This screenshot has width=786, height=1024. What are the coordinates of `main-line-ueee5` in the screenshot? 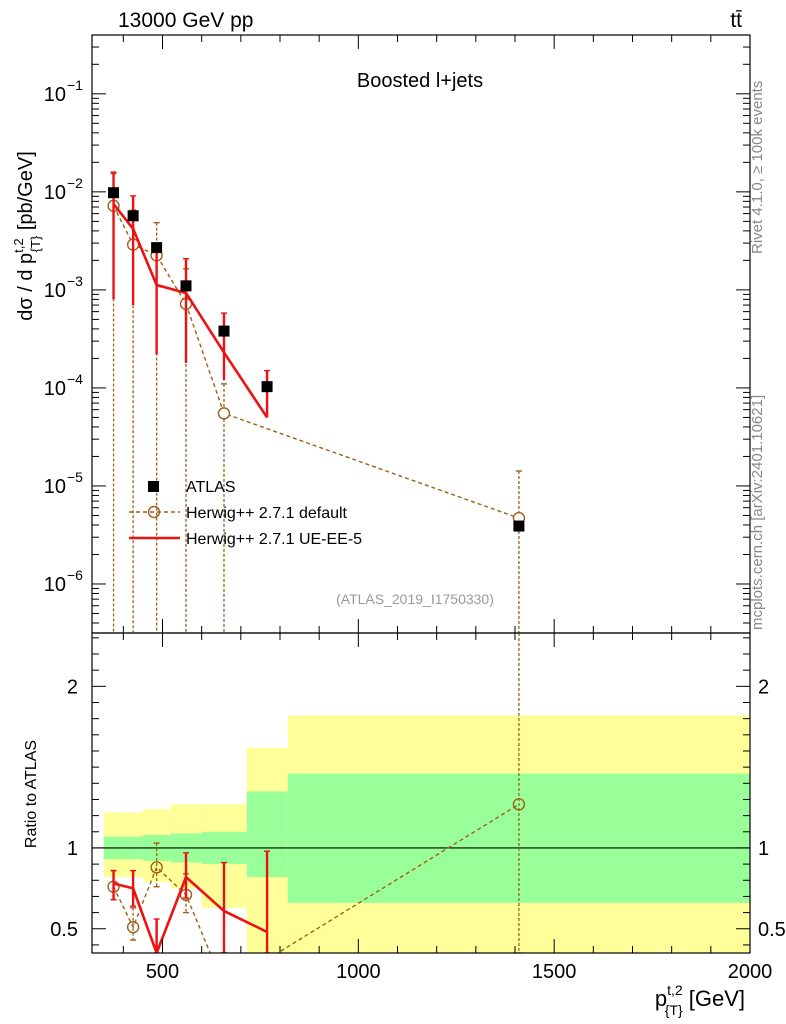 It's located at (190, 311).